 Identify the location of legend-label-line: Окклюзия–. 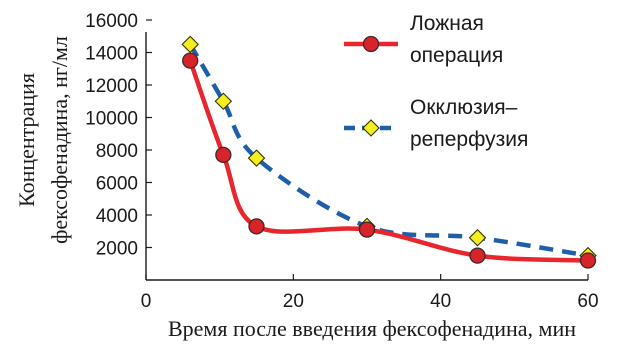
(464, 107).